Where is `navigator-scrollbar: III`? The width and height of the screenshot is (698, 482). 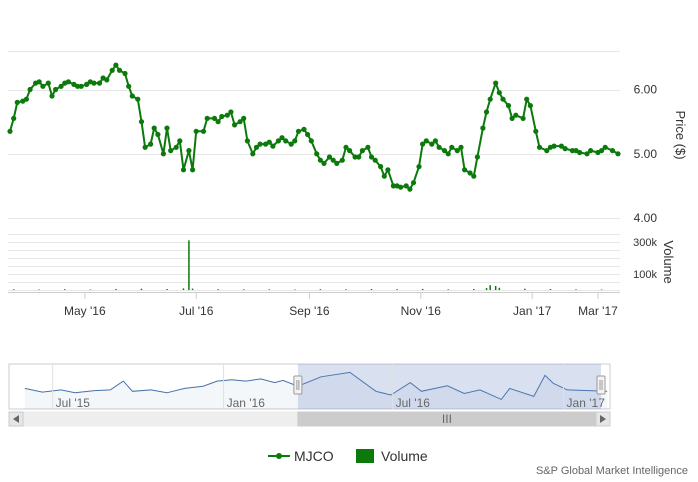
navigator-scrollbar: III is located at coordinates (309, 419).